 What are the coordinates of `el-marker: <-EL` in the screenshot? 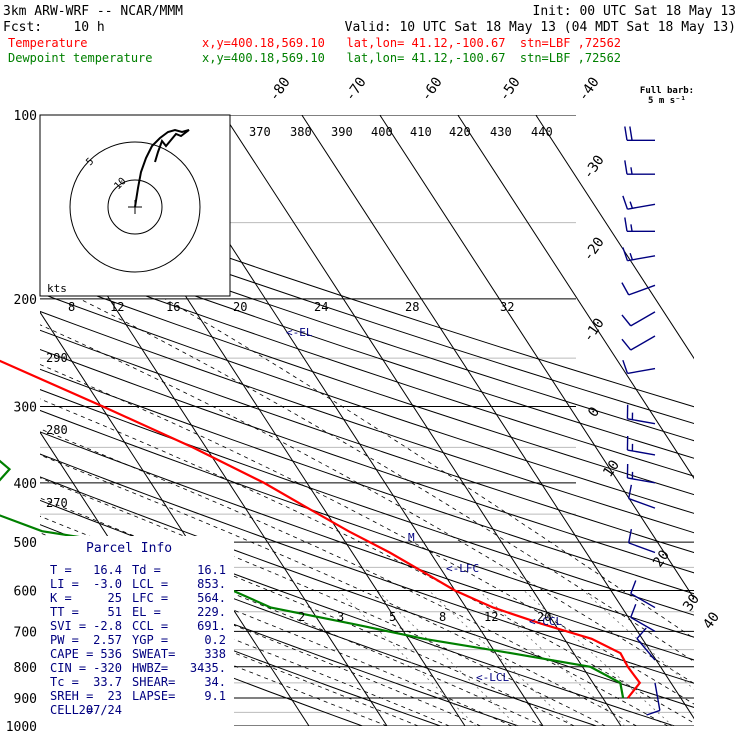 It's located at (299, 332).